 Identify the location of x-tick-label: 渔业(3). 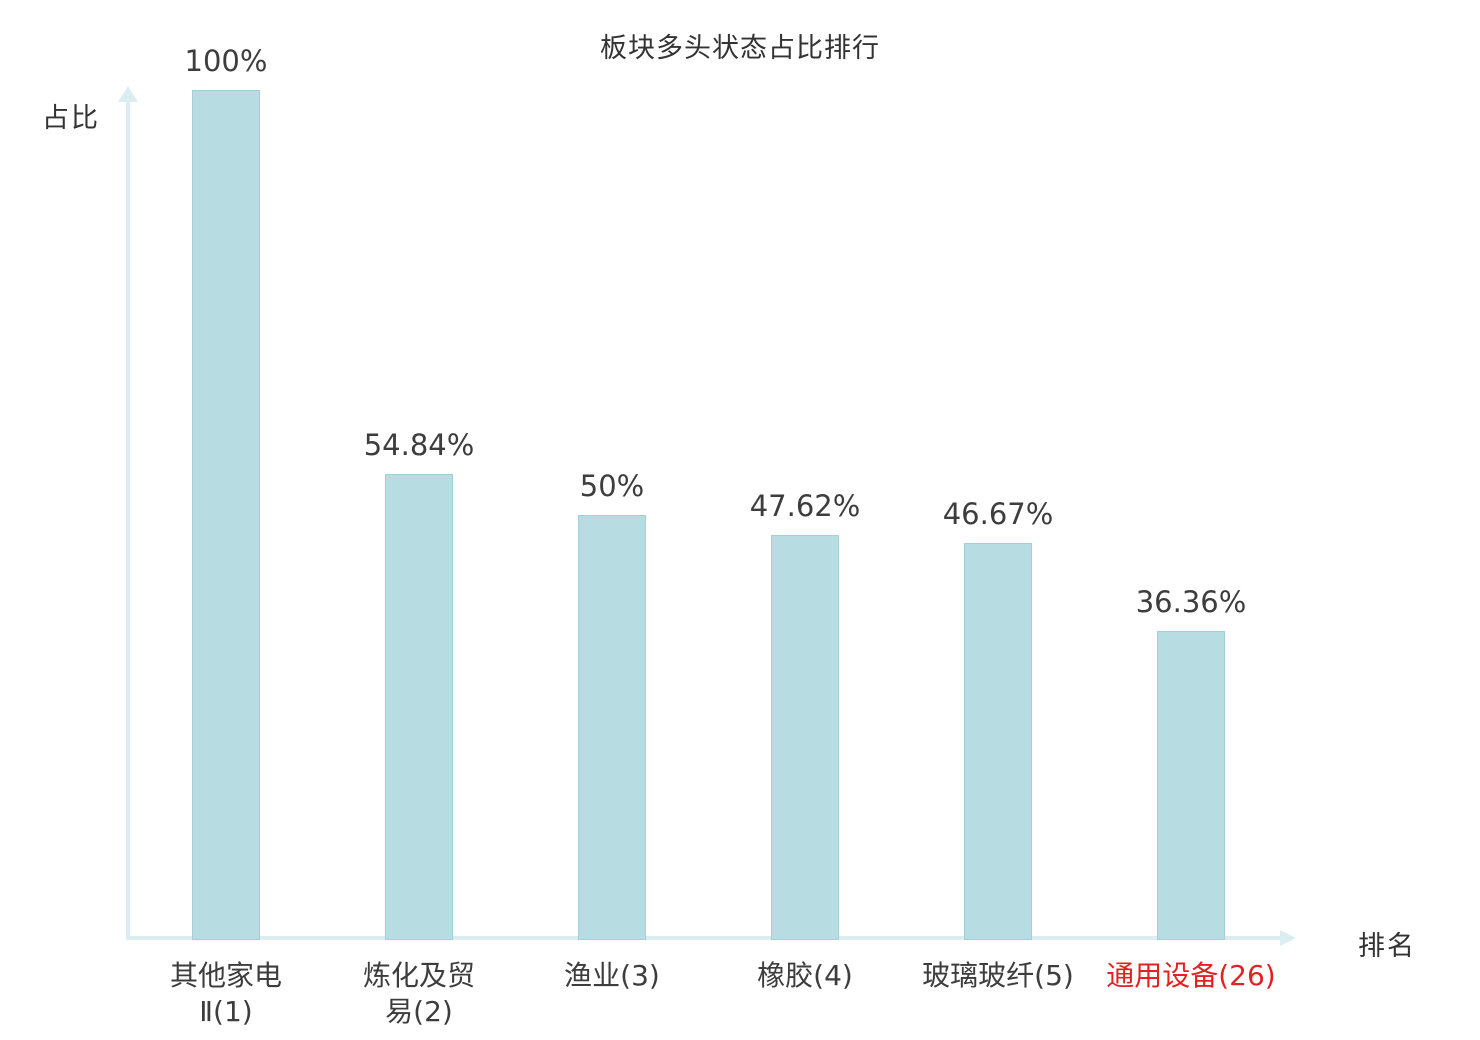
(612, 976).